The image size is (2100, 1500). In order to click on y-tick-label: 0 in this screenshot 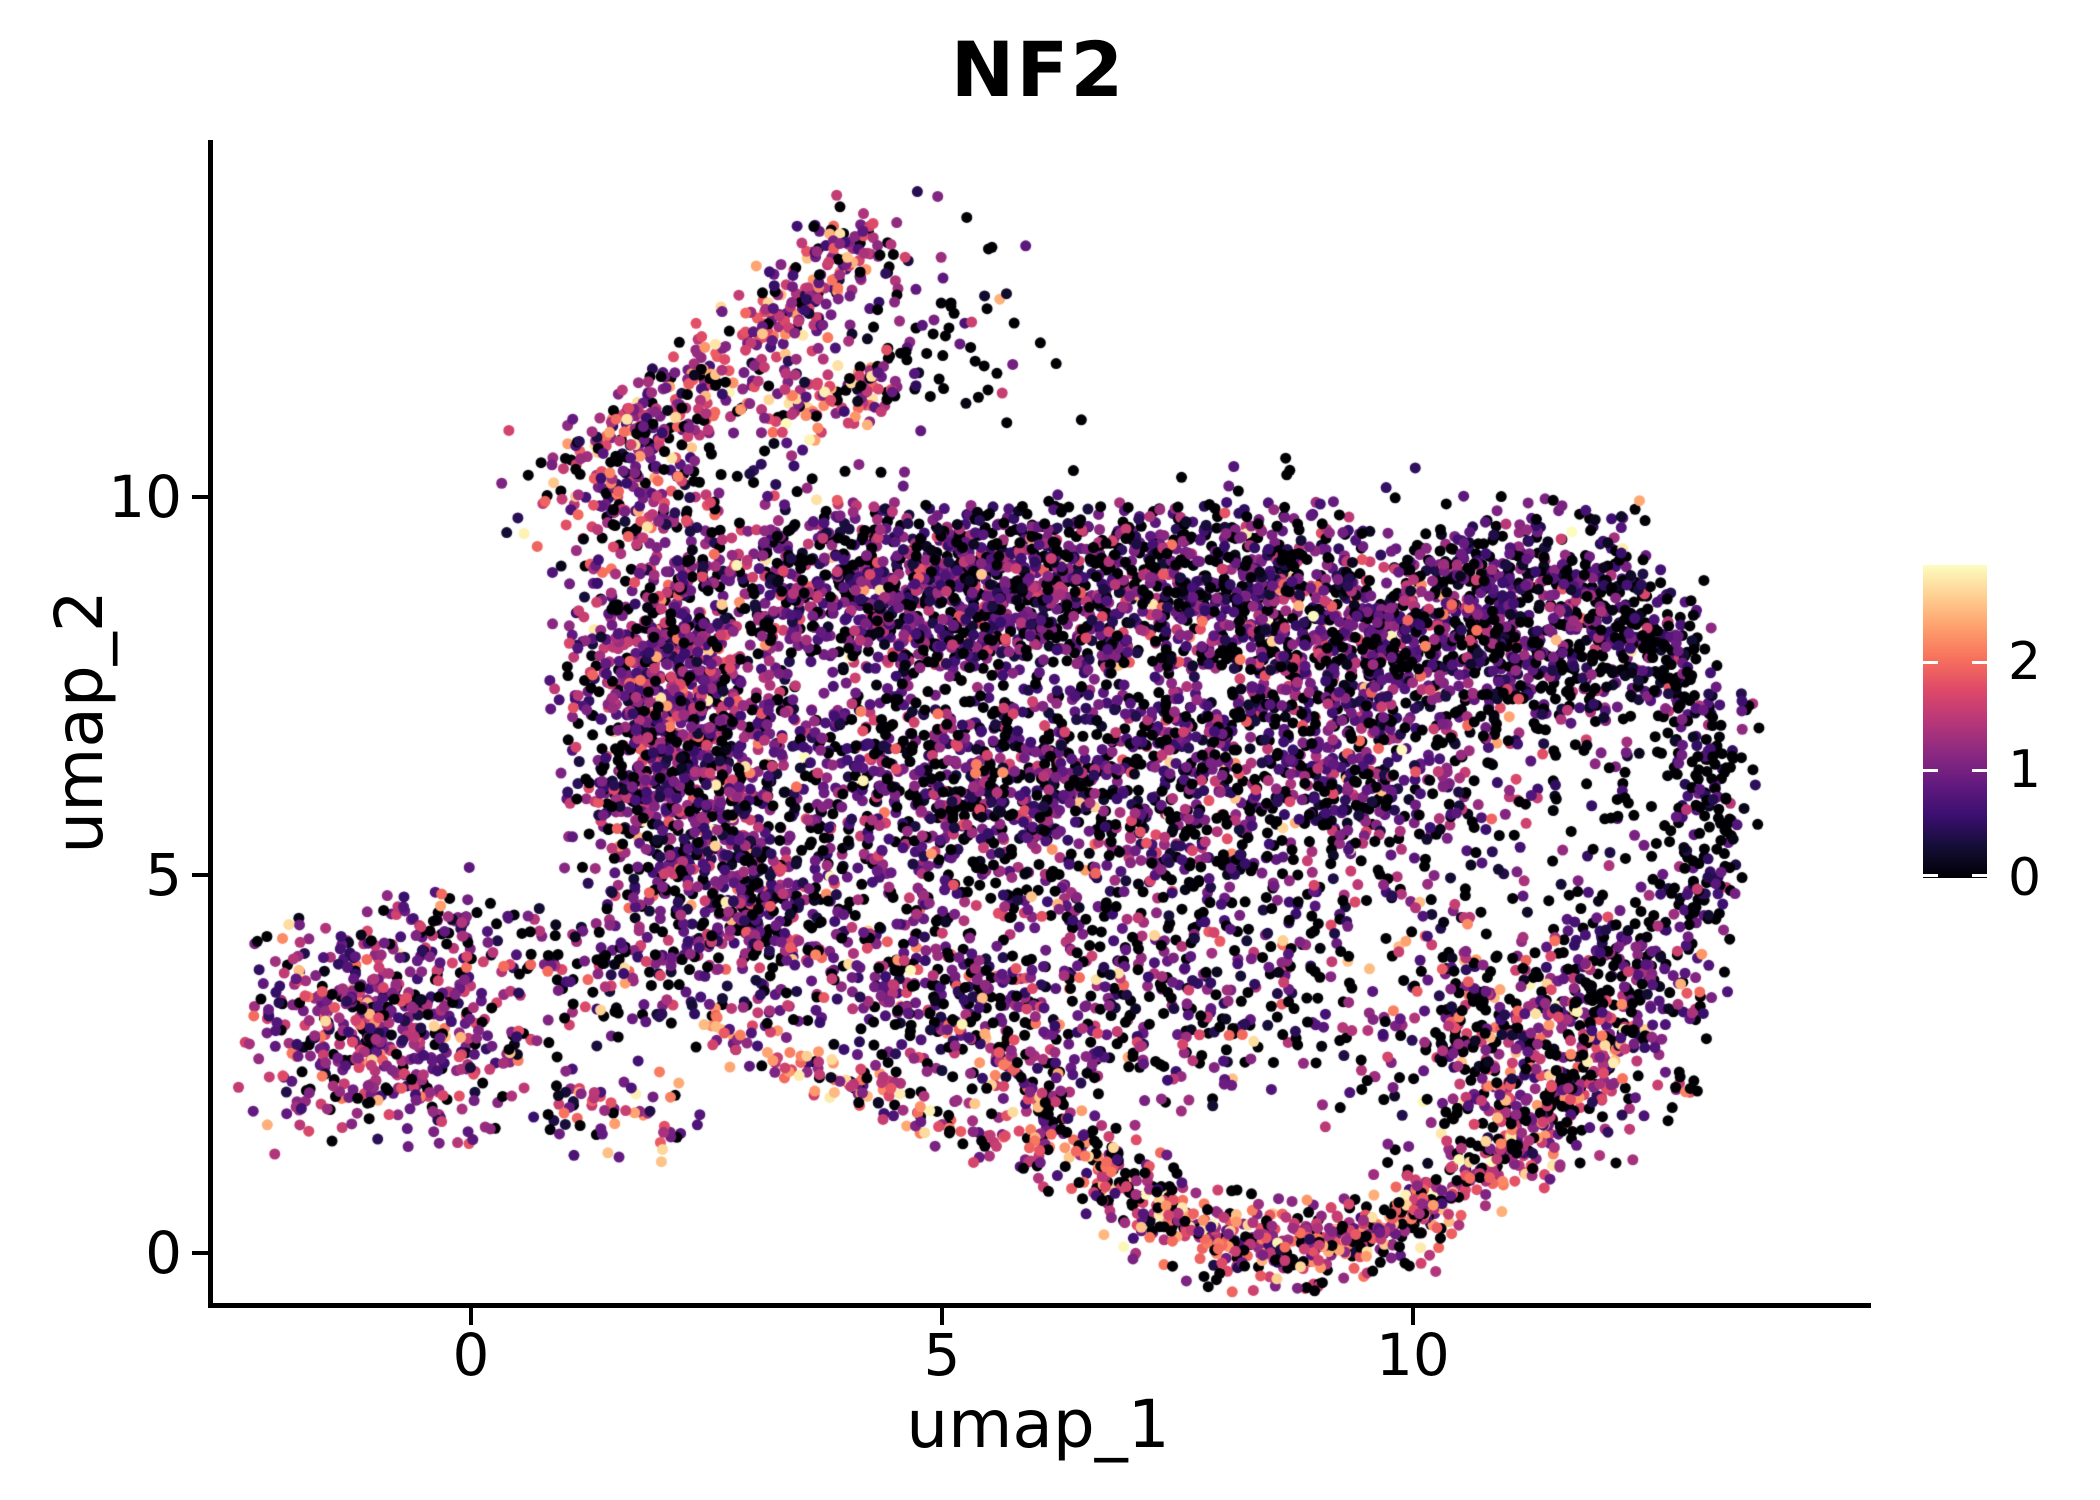, I will do `click(163, 1252)`.